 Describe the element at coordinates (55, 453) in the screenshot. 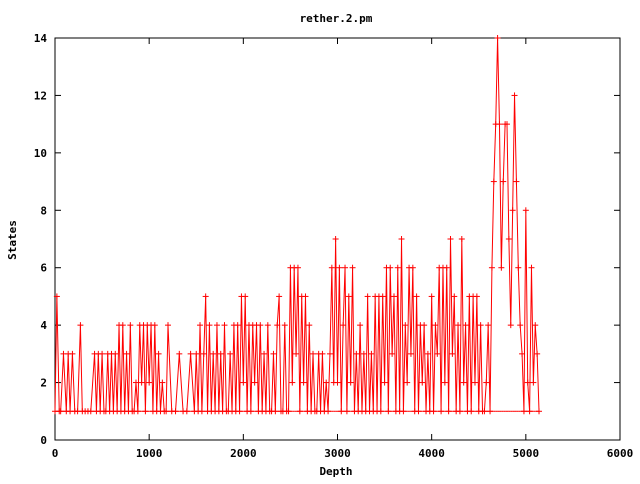

I see `x-tick-label: 0` at that location.